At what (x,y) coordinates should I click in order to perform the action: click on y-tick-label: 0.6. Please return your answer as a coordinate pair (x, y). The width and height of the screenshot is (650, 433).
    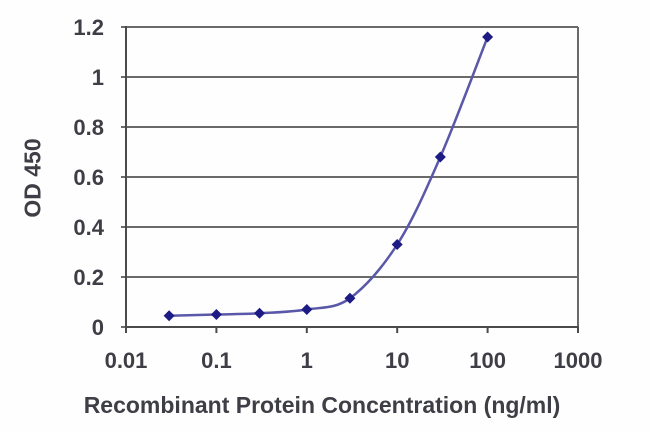
    Looking at the image, I should click on (88, 177).